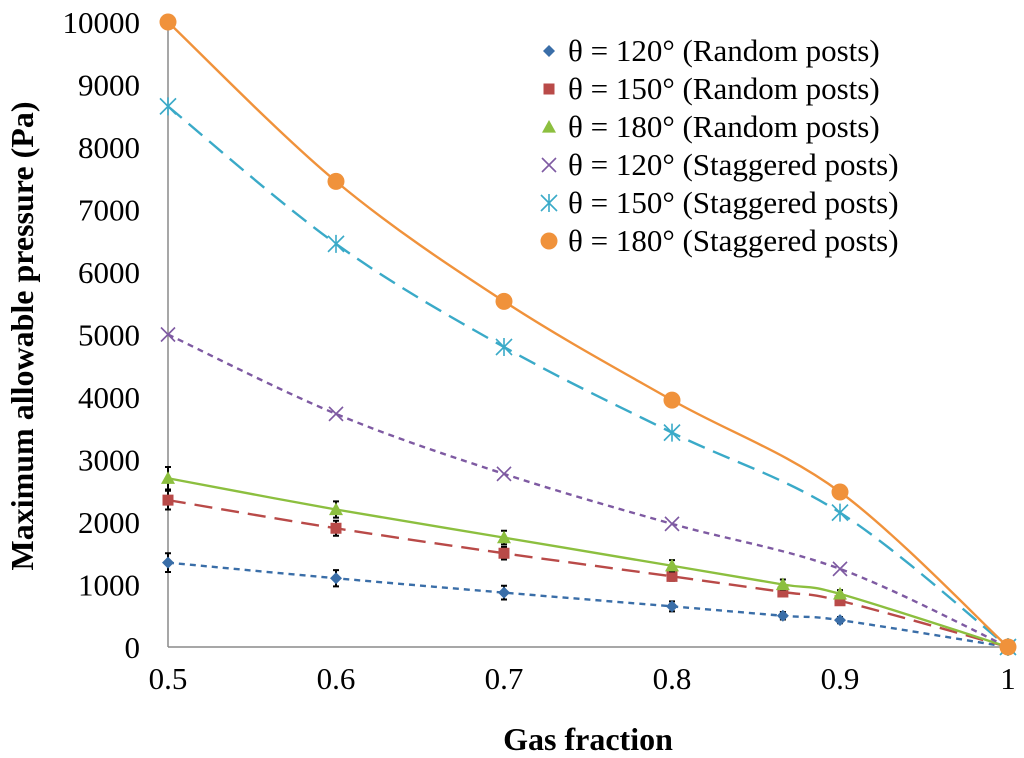 Image resolution: width=1024 pixels, height=758 pixels. What do you see at coordinates (22, 336) in the screenshot?
I see `y-axis-title: Maximum allowable pressure (Pa)` at bounding box center [22, 336].